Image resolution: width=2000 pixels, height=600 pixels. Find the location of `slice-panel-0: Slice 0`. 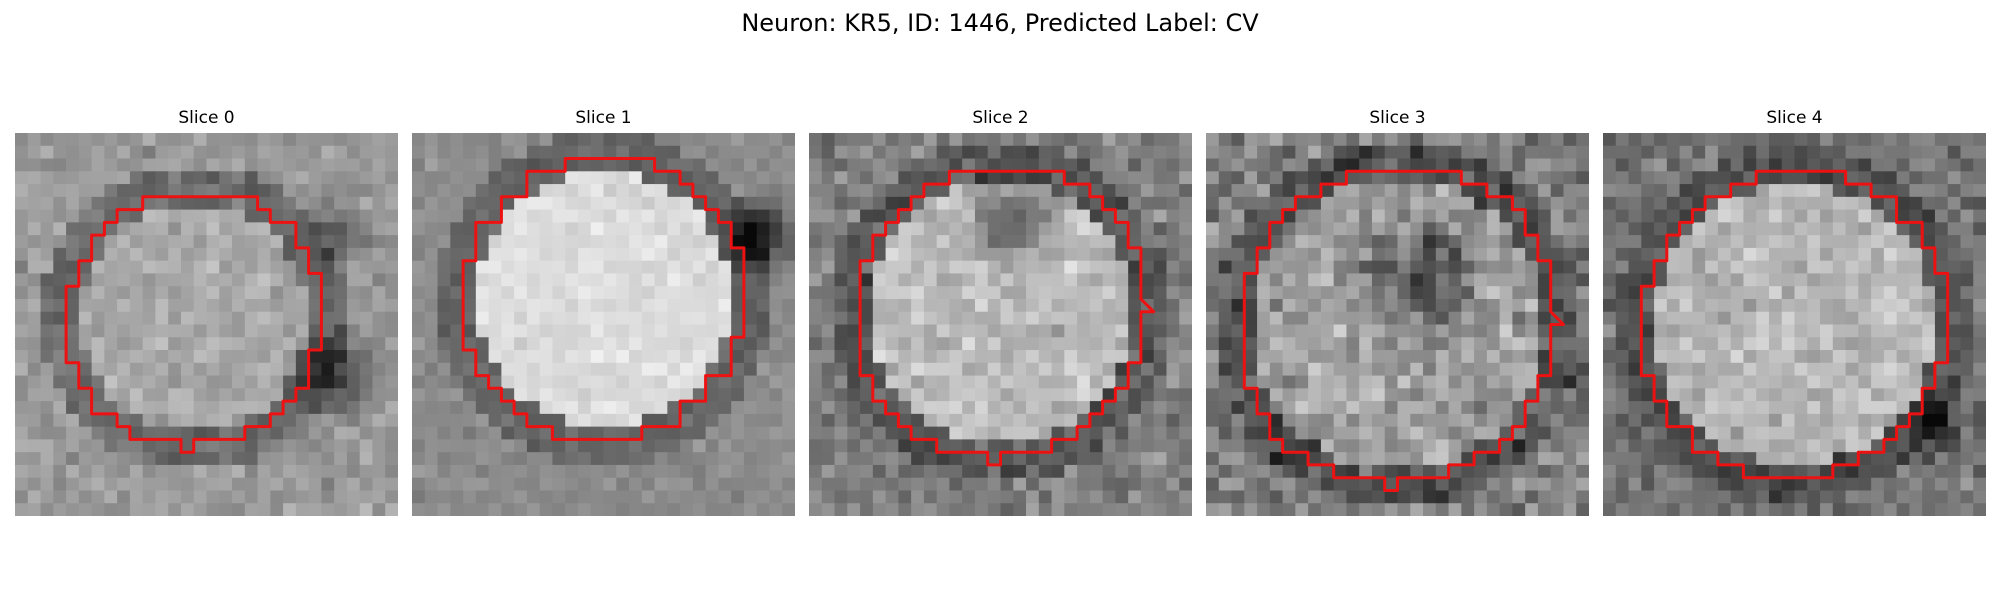

slice-panel-0: Slice 0 is located at coordinates (206, 312).